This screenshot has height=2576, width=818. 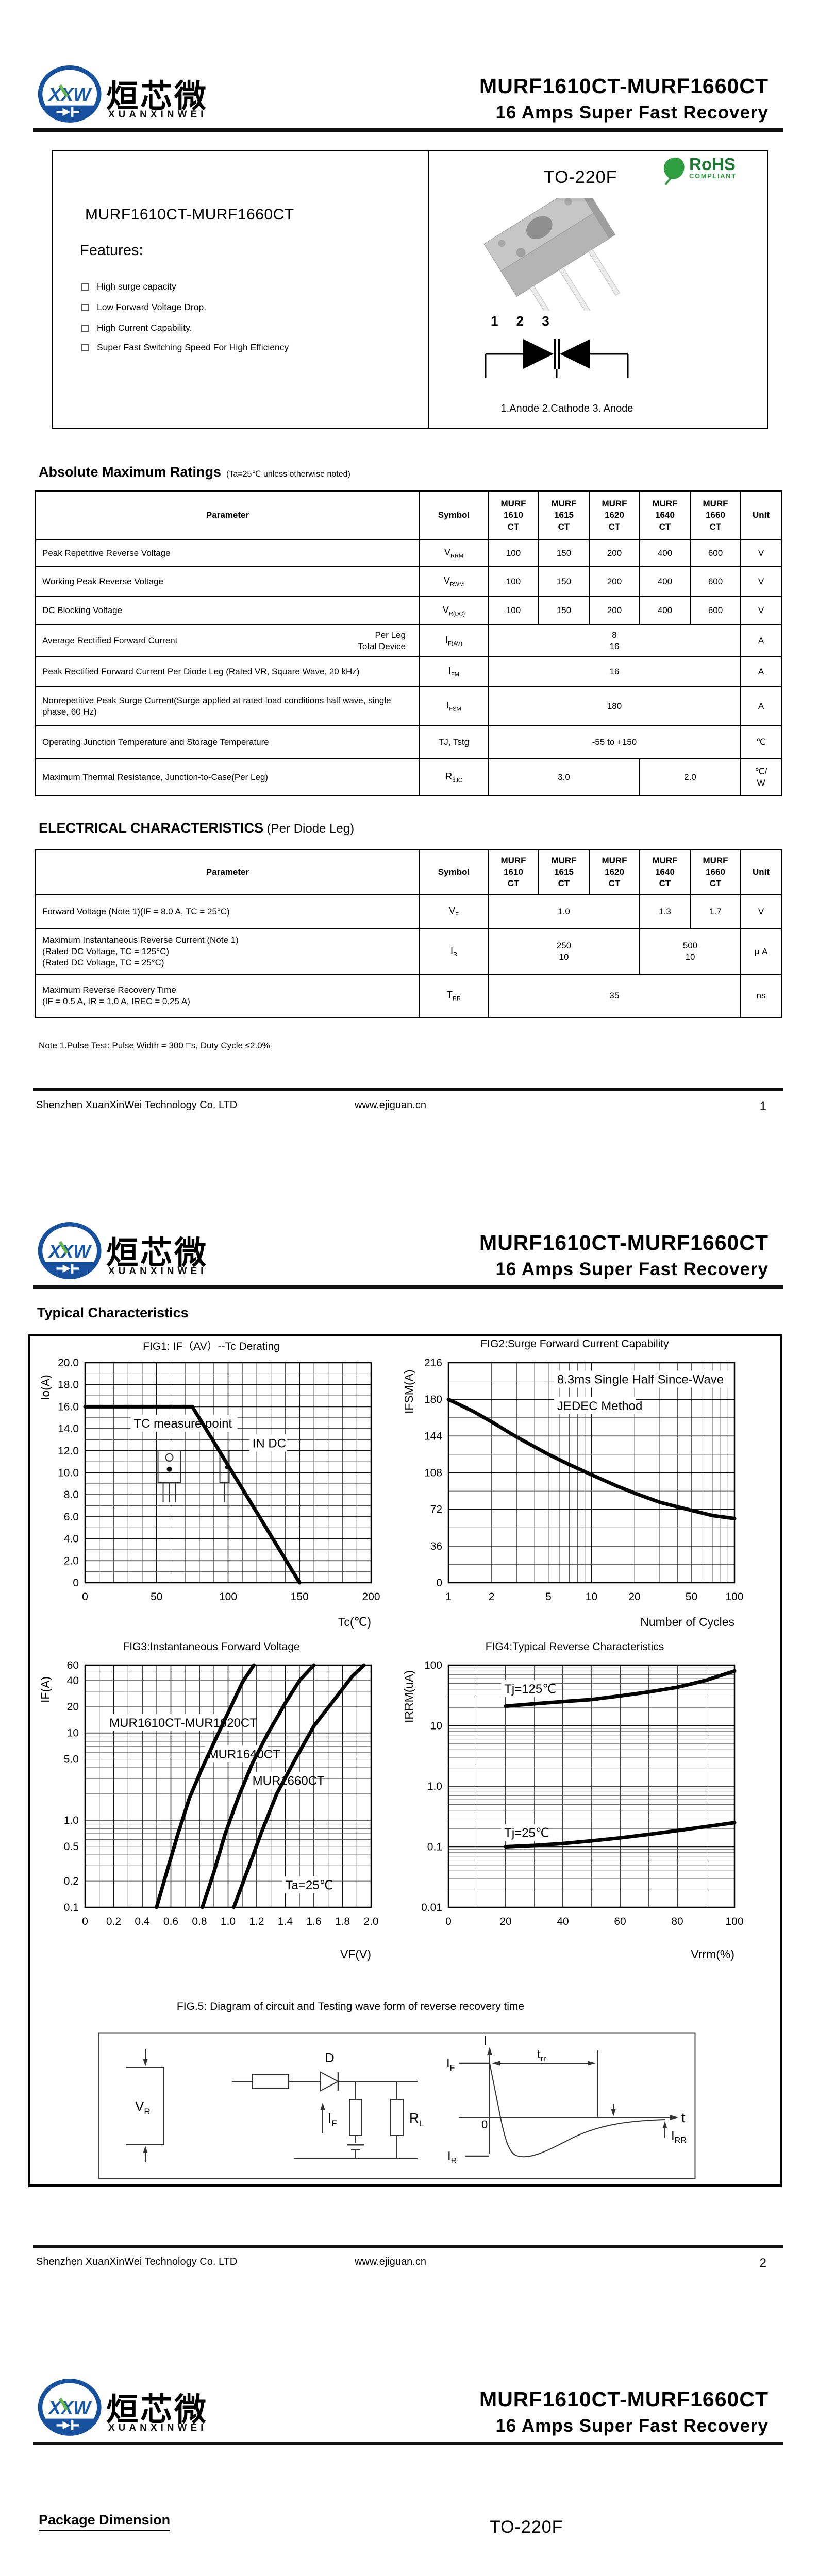 I want to click on y-tick: 6.0, so click(x=71, y=1517).